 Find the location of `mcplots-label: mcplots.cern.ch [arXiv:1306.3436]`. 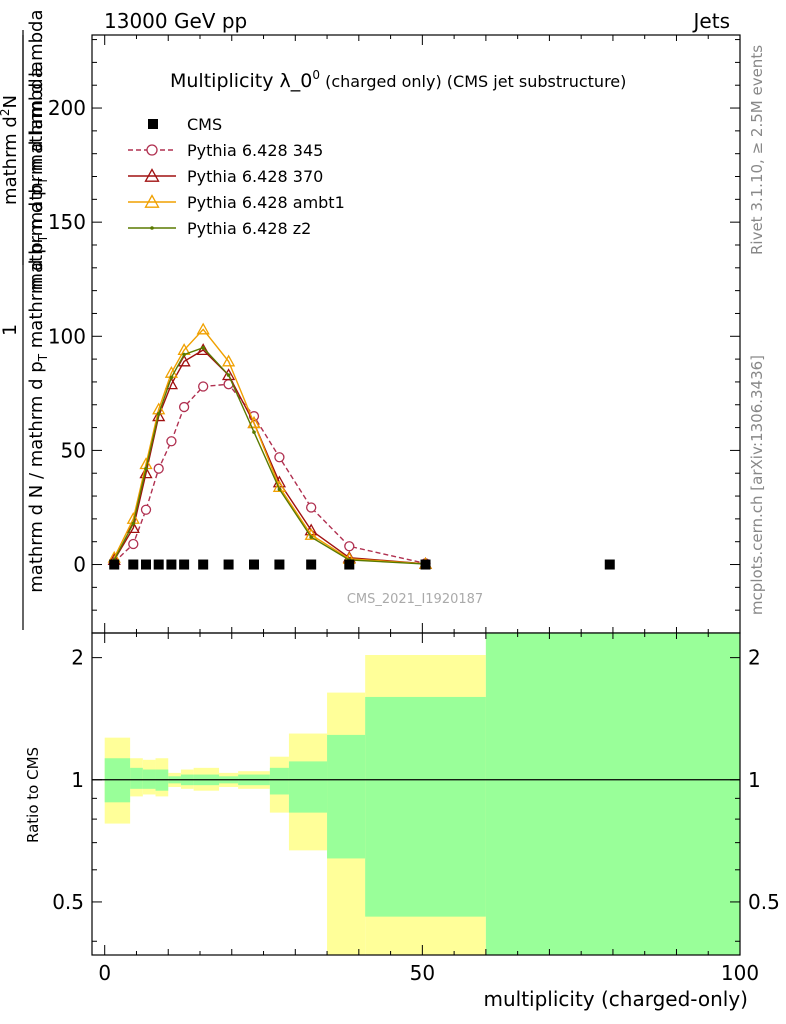

mcplots-label: mcplots.cern.ch [arXiv:1306.3436] is located at coordinates (757, 485).